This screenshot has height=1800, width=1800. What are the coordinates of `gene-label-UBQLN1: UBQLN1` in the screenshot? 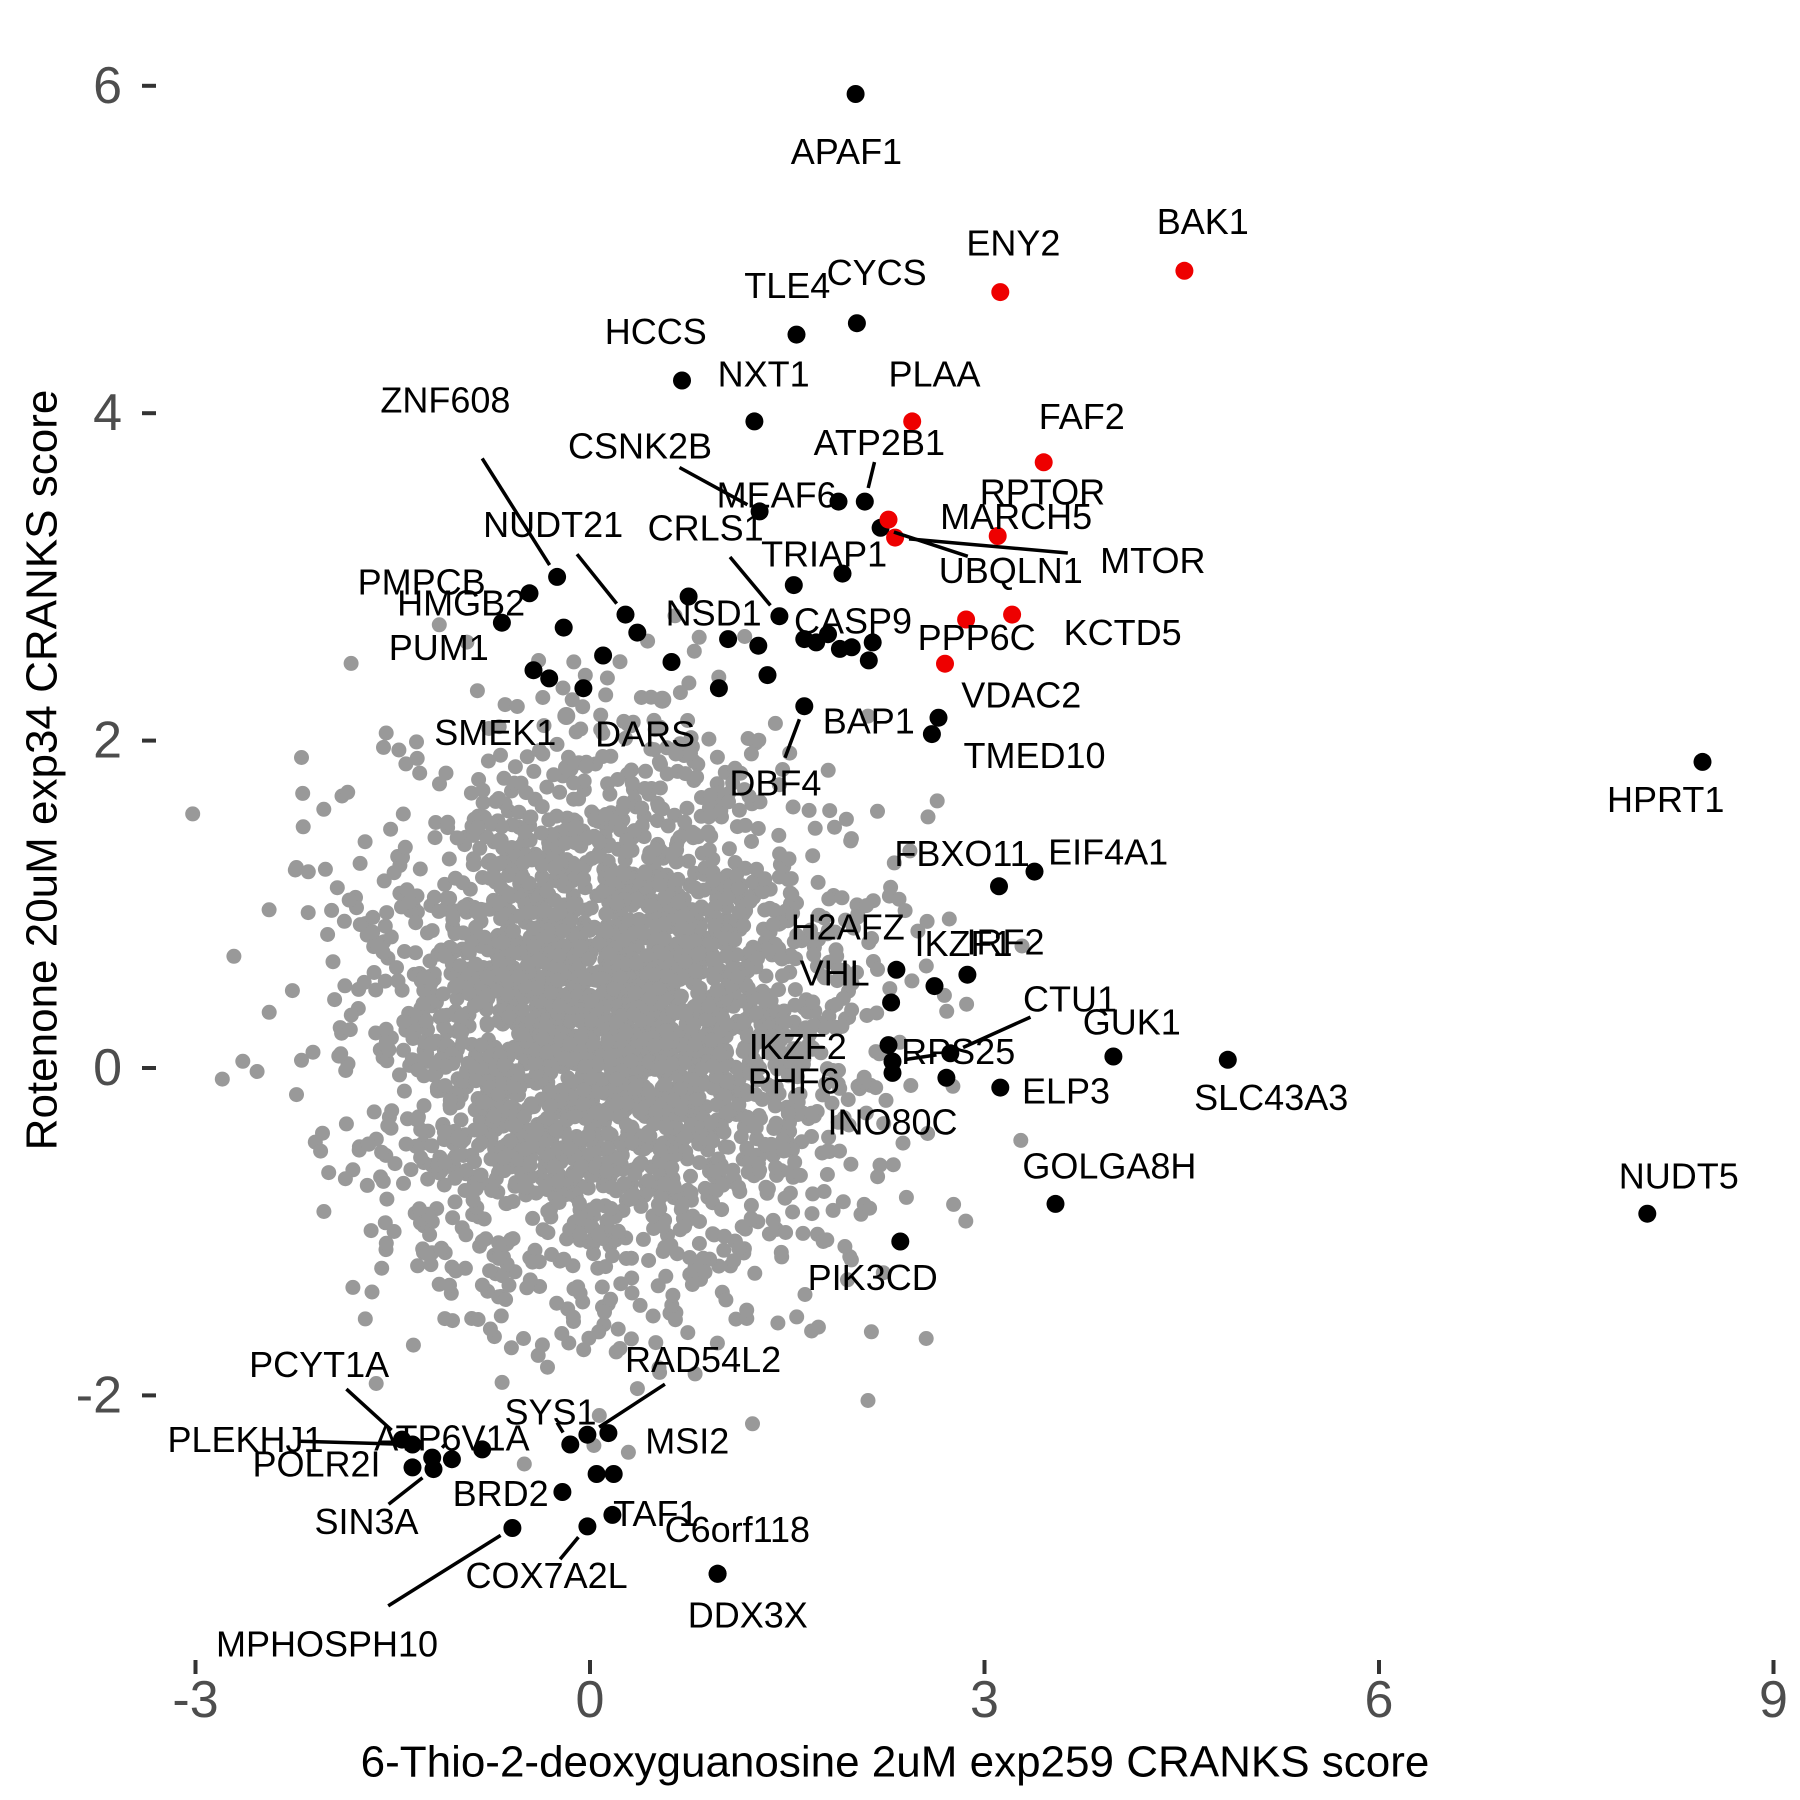 It's located at (1011, 570).